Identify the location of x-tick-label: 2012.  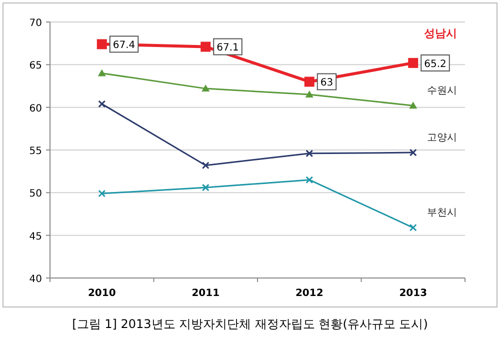
(309, 293).